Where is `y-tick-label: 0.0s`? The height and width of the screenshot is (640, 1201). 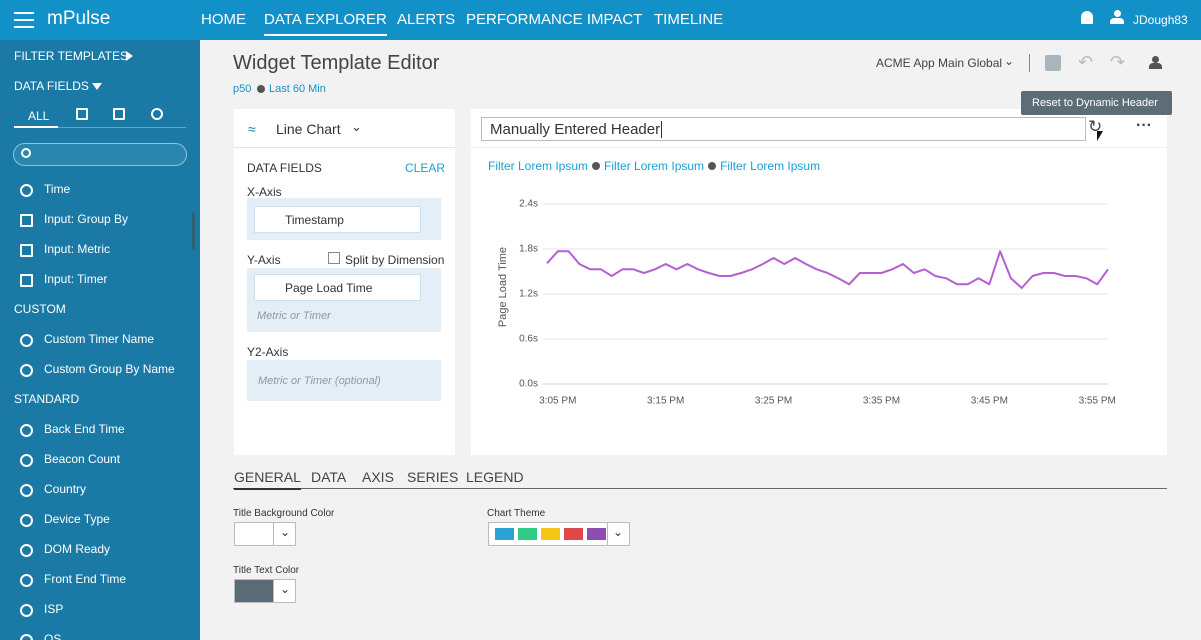 y-tick-label: 0.0s is located at coordinates (528, 384).